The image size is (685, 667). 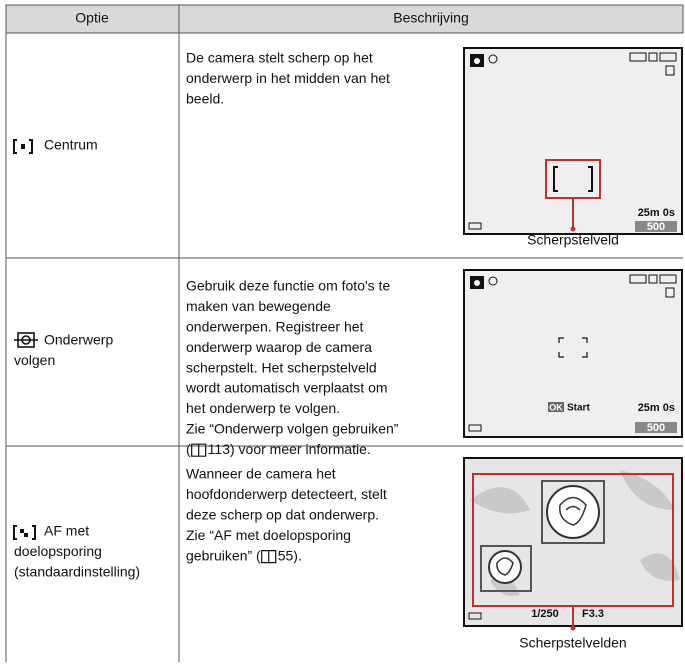 What do you see at coordinates (58, 551) in the screenshot?
I see `option-label: doelopsporing` at bounding box center [58, 551].